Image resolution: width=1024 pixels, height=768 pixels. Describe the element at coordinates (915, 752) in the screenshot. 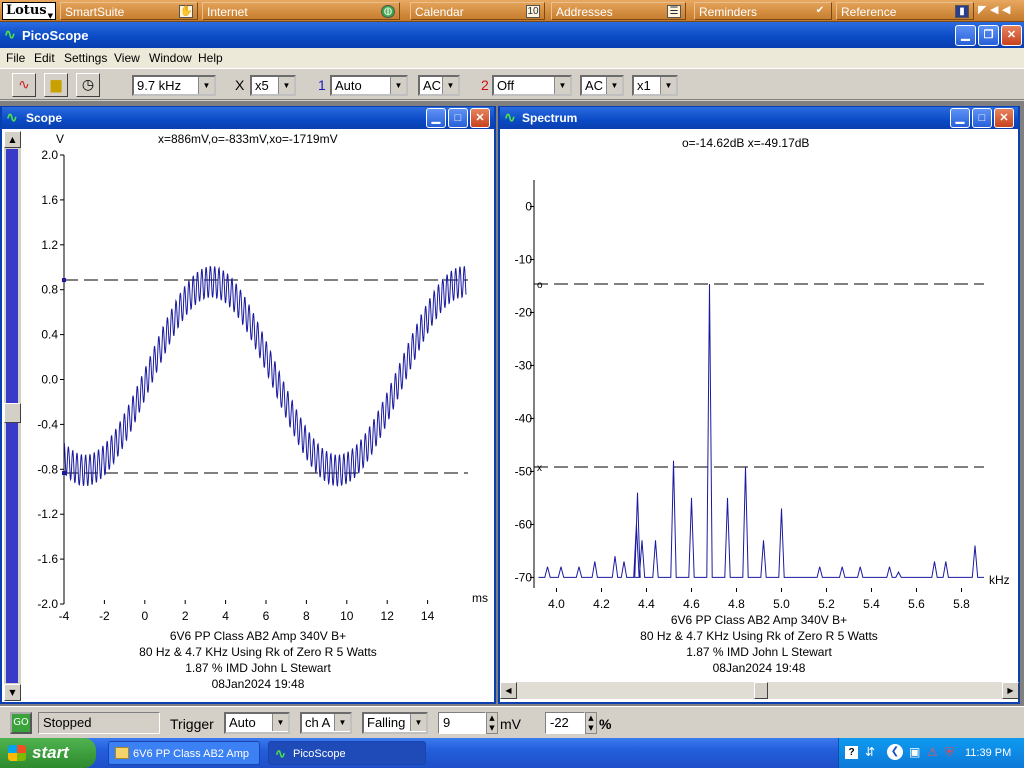

I see `monitor-icon: ▣` at that location.